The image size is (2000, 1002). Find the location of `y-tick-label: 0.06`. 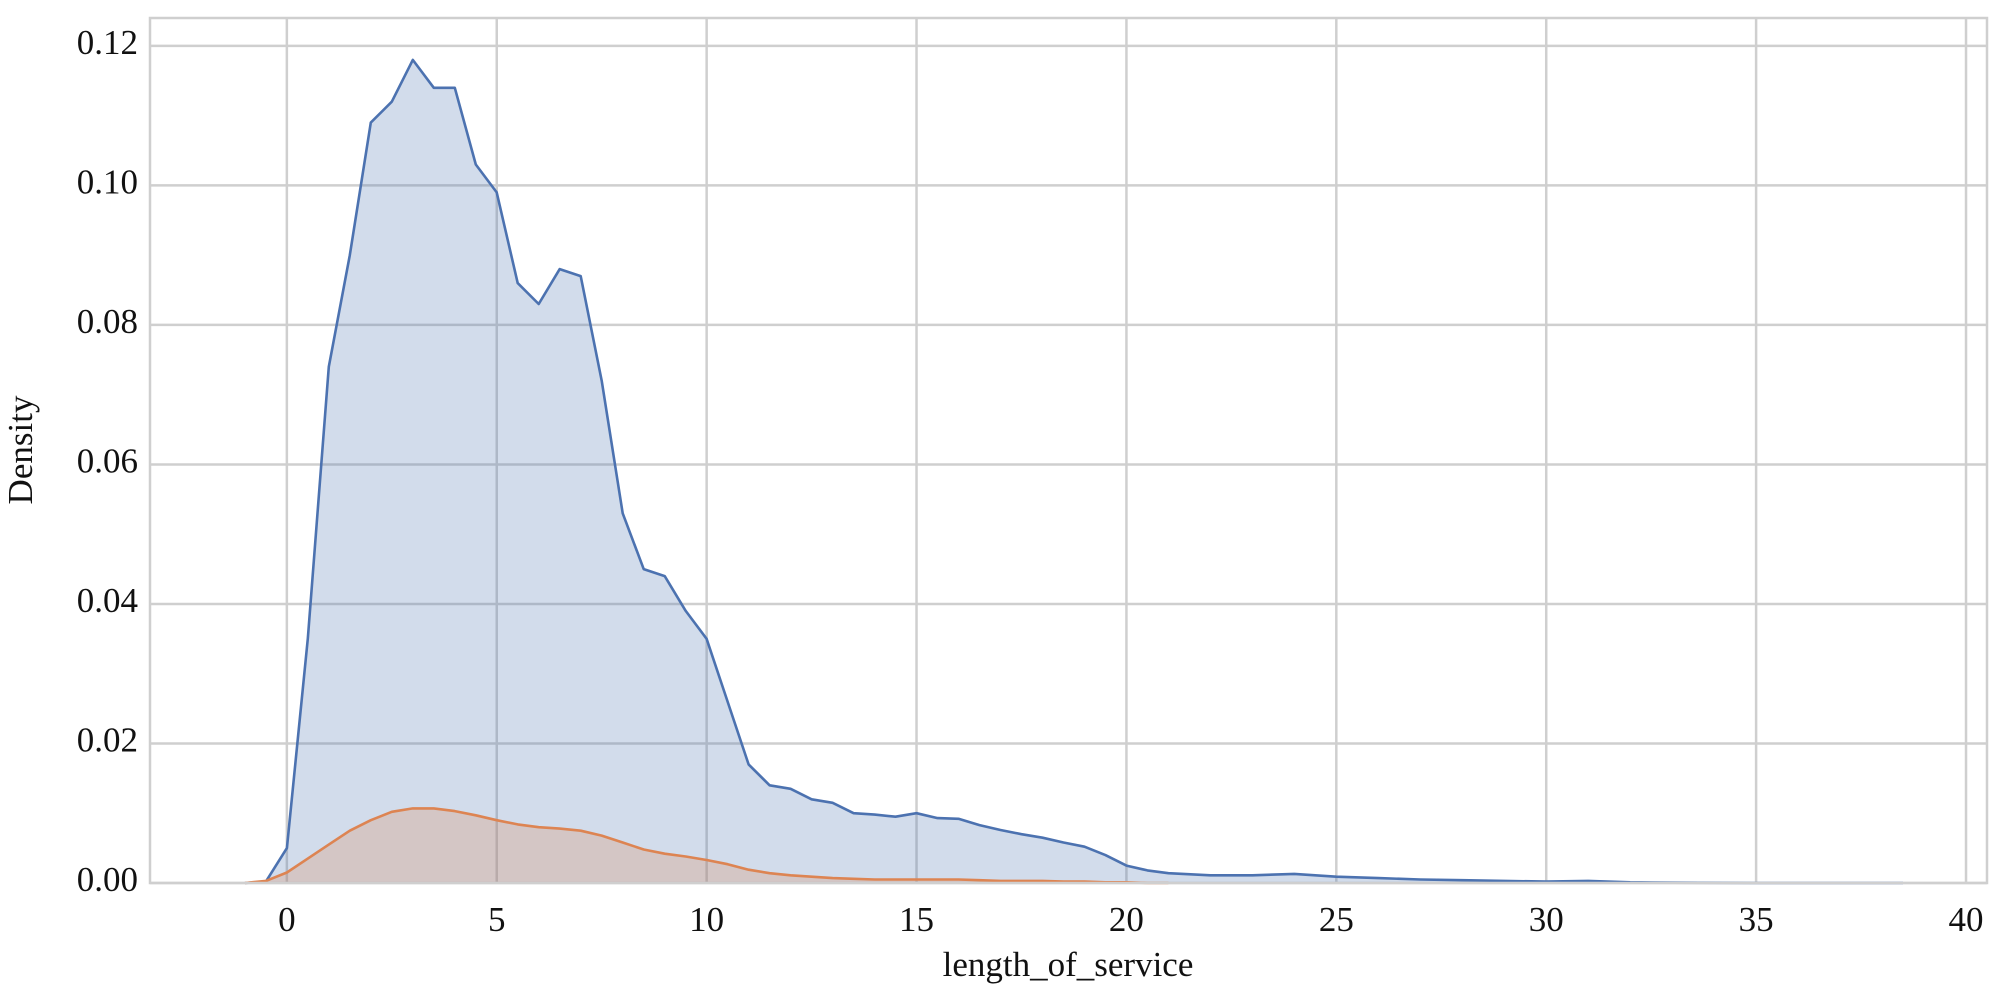

y-tick-label: 0.06 is located at coordinates (107, 460).